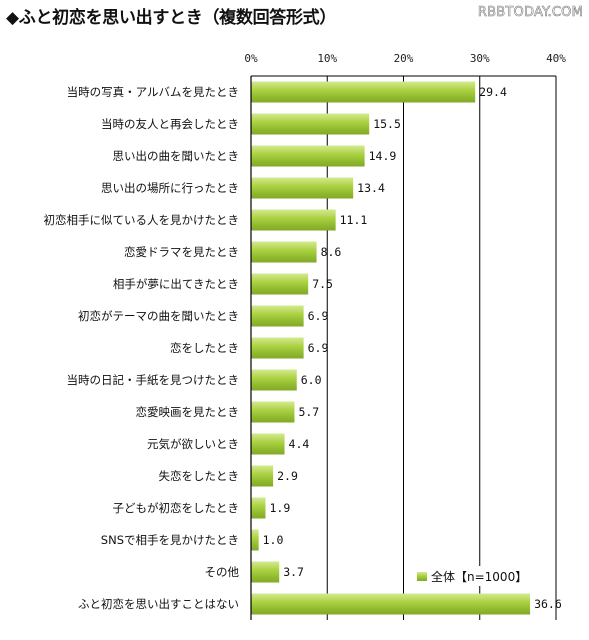 The width and height of the screenshot is (589, 640). What do you see at coordinates (142, 220) in the screenshot?
I see `category-label: 初恋相手に似ている人を見かけたとき` at bounding box center [142, 220].